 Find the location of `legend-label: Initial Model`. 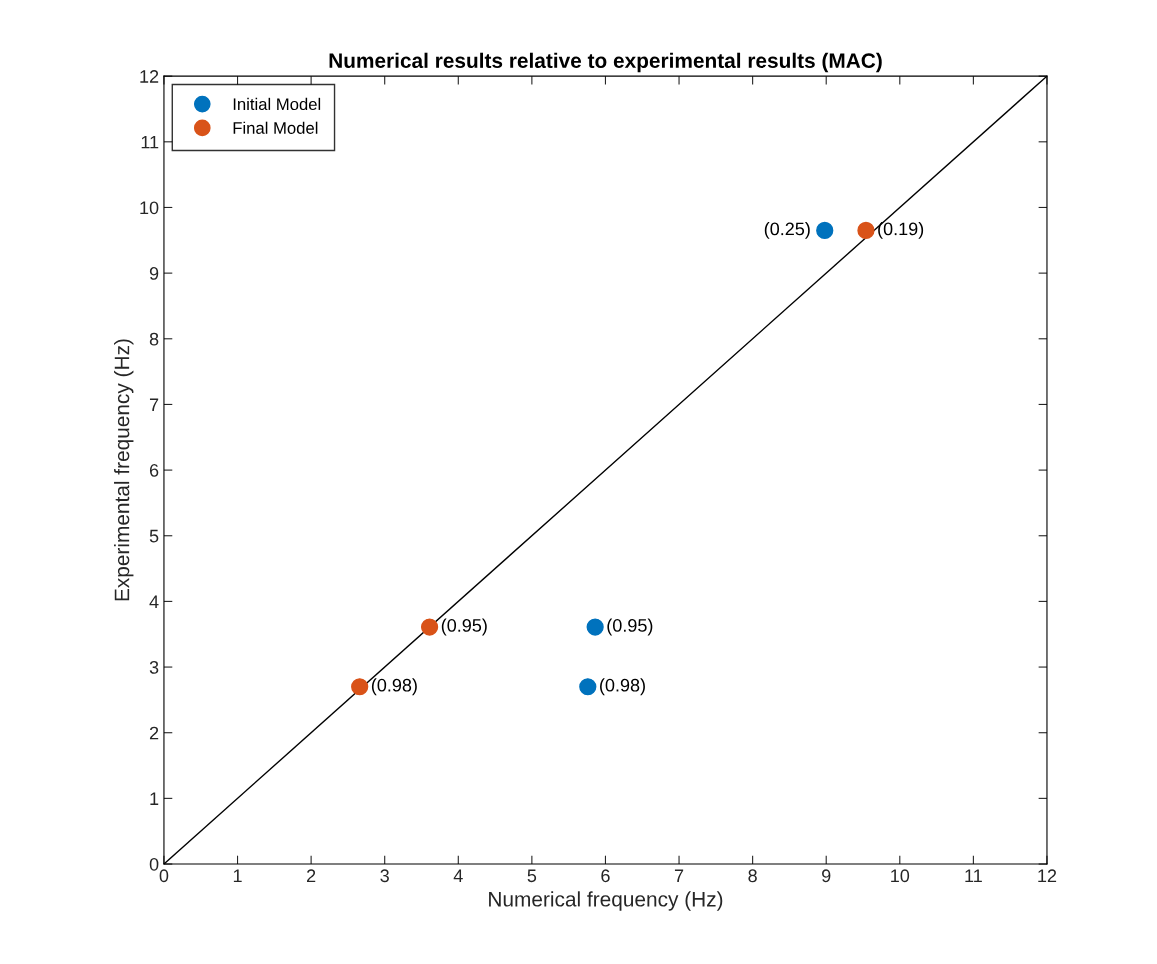

legend-label: Initial Model is located at coordinates (277, 104).